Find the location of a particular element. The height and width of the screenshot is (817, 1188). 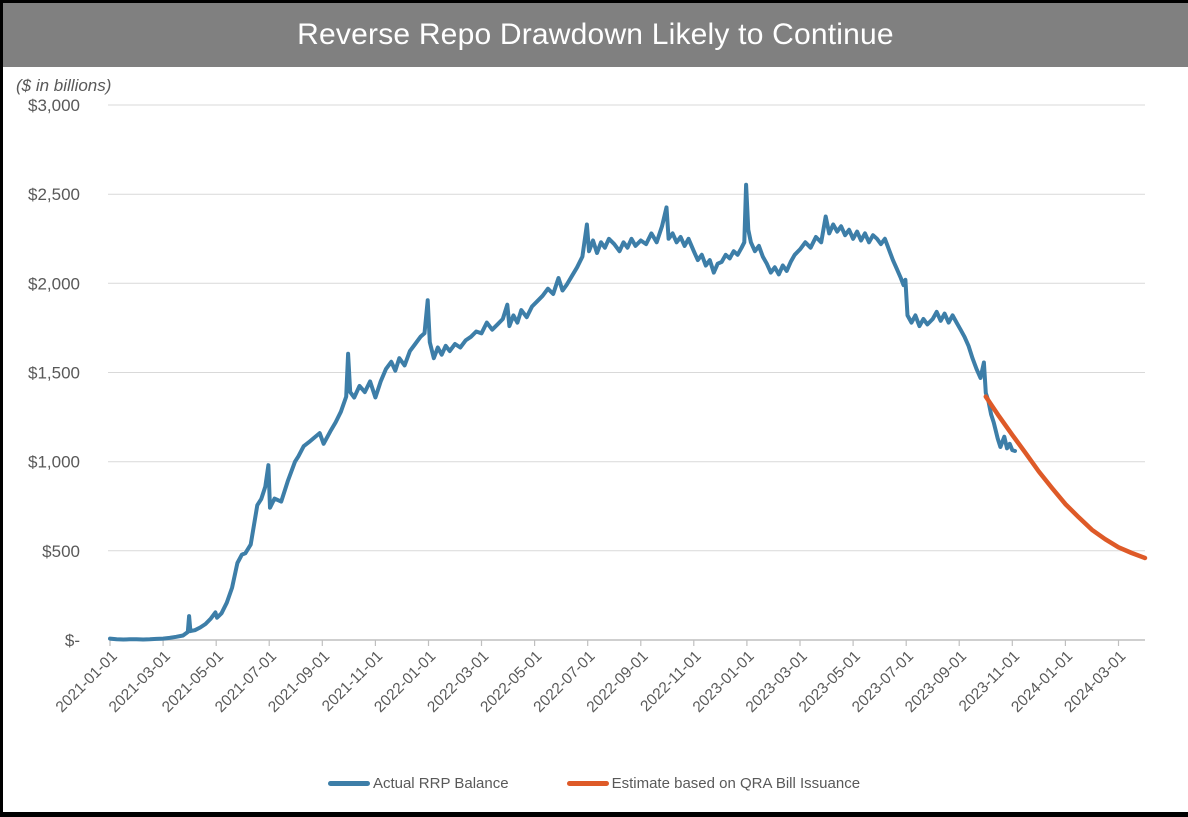

estimate-line is located at coordinates (1065, 477).